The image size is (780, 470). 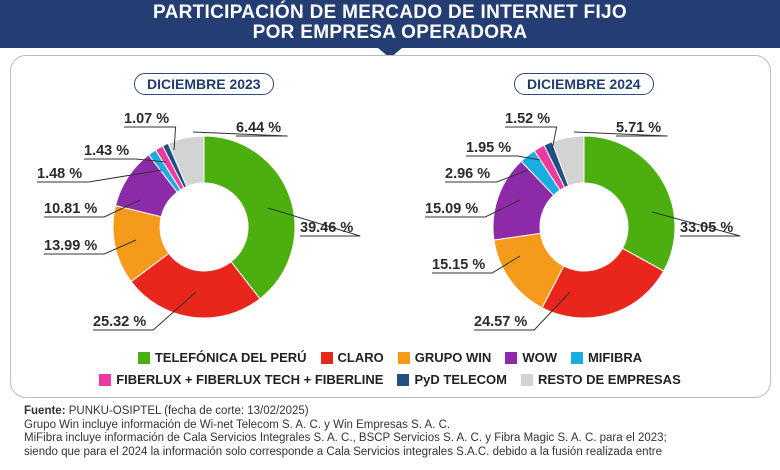 What do you see at coordinates (488, 148) in the screenshot?
I see `data-label: 1.95 %` at bounding box center [488, 148].